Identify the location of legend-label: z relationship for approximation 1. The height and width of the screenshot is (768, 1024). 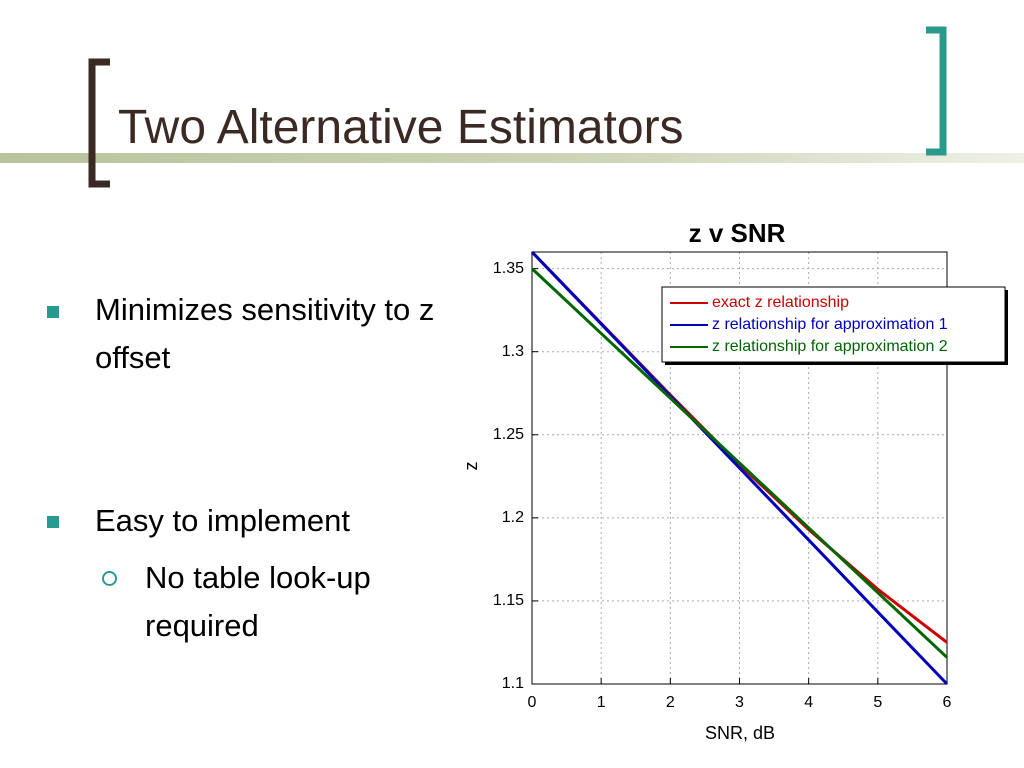
(830, 324).